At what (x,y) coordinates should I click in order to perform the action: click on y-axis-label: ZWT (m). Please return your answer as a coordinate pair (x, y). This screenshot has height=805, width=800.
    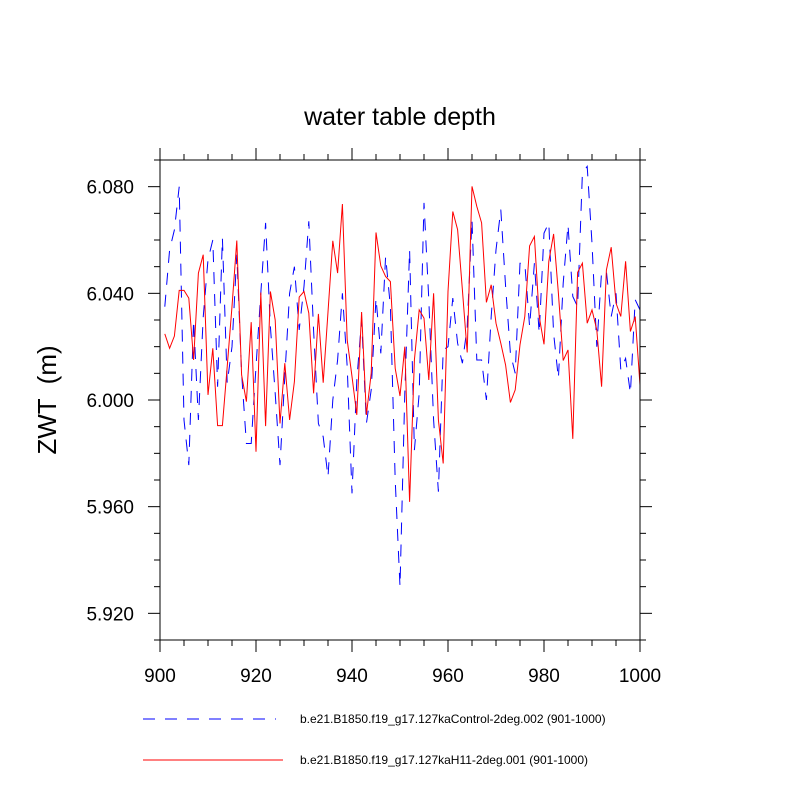
    Looking at the image, I should click on (47, 399).